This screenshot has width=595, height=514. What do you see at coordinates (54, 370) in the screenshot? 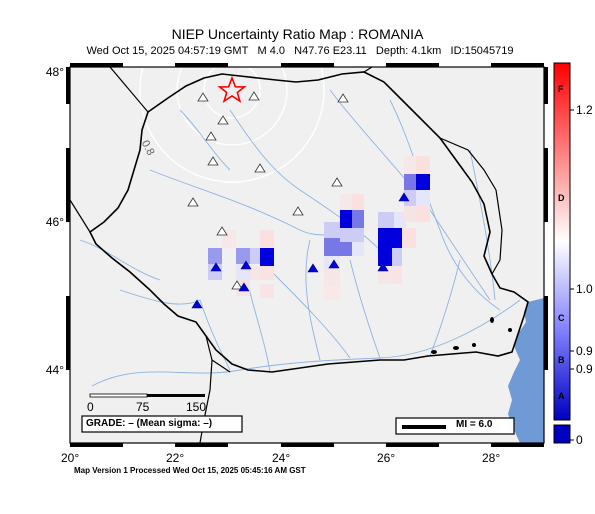
I see `lat-label-44: 44°` at bounding box center [54, 370].